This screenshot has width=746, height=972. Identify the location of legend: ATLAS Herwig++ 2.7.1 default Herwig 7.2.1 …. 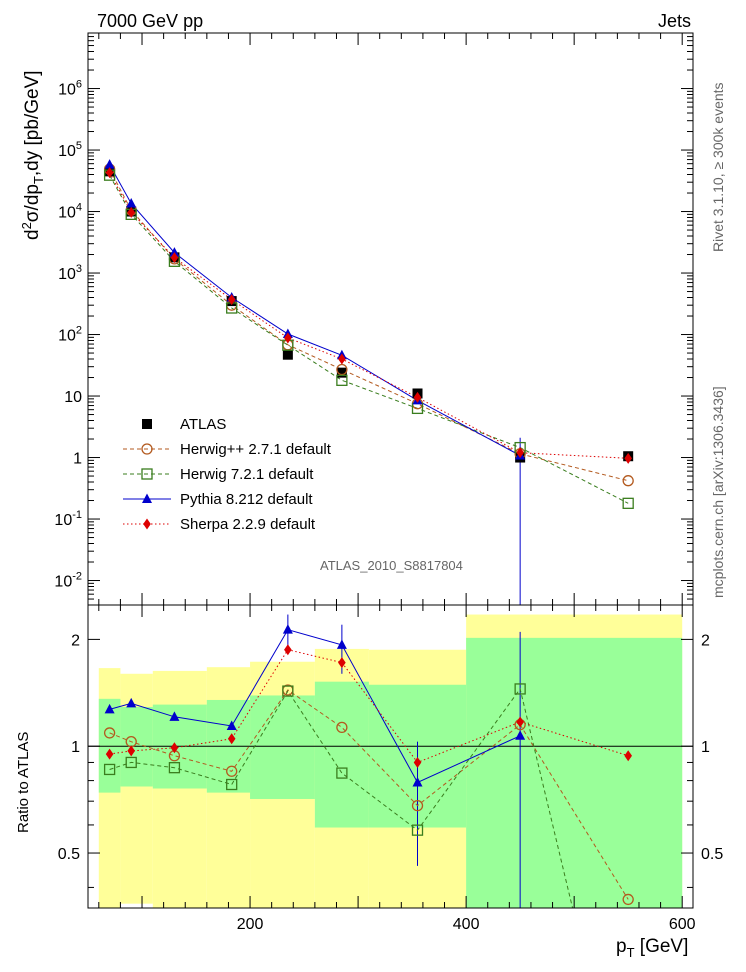
(227, 474).